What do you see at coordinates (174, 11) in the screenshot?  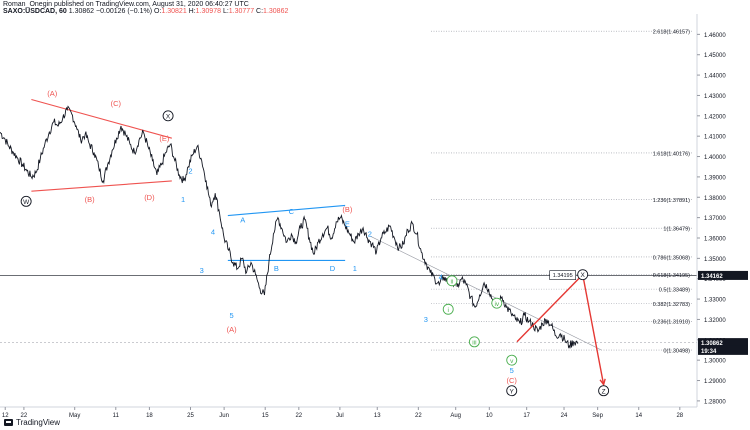 I see `open-value: 1.30821` at bounding box center [174, 11].